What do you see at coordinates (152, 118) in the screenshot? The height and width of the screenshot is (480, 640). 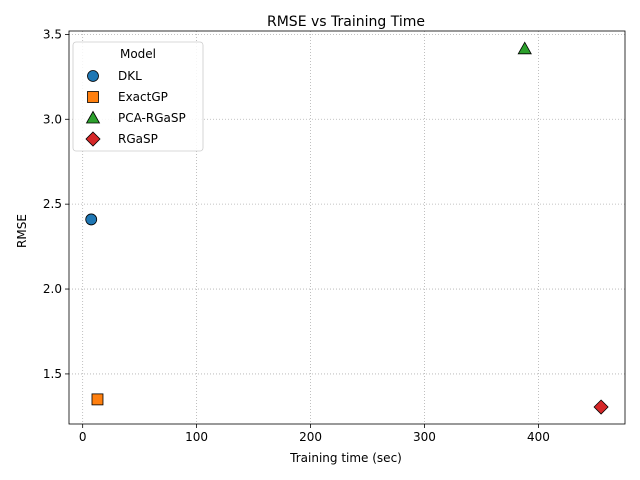 I see `legend-label: PCA-RGaSP` at bounding box center [152, 118].